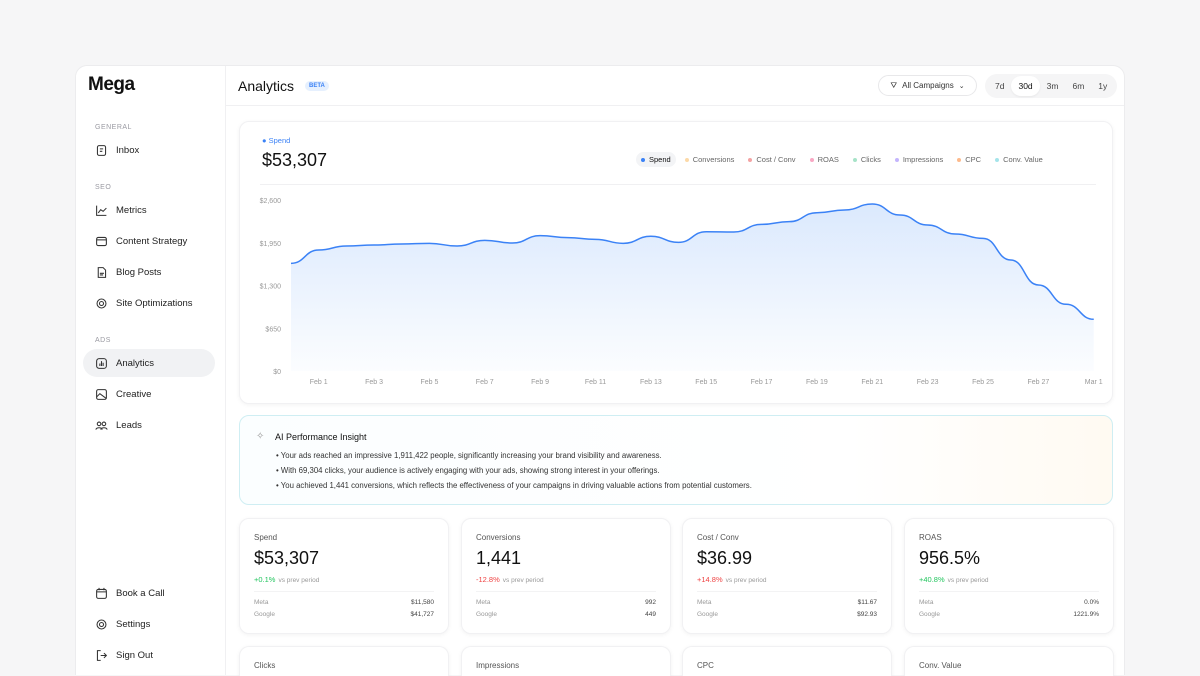 This screenshot has width=1200, height=676. What do you see at coordinates (149, 150) in the screenshot?
I see `sidebar-item-inbox: Inbox` at bounding box center [149, 150].